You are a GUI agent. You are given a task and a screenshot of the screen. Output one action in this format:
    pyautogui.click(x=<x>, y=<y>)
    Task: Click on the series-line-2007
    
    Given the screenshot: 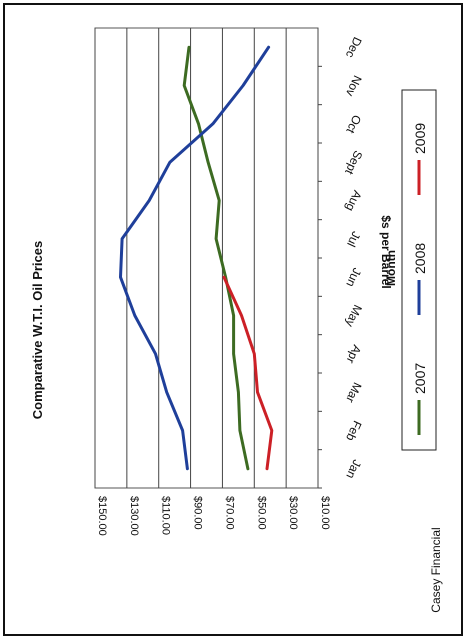 What is the action you would take?
    pyautogui.click(x=216, y=258)
    